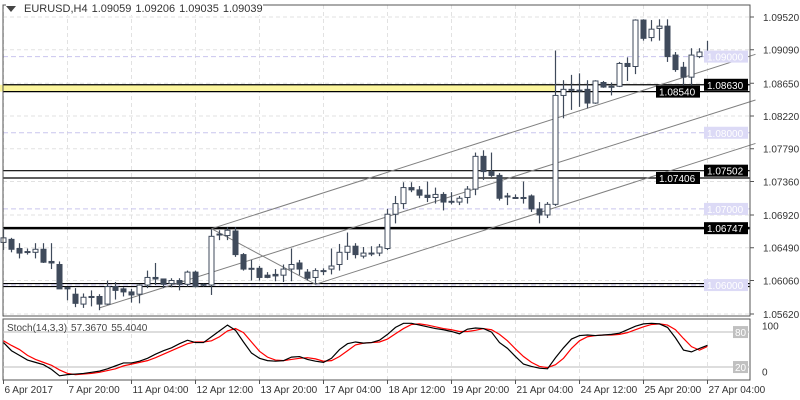 Image resolution: width=800 pixels, height=400 pixels. Describe the element at coordinates (199, 9) in the screenshot. I see `low-price: 1.09035` at that location.